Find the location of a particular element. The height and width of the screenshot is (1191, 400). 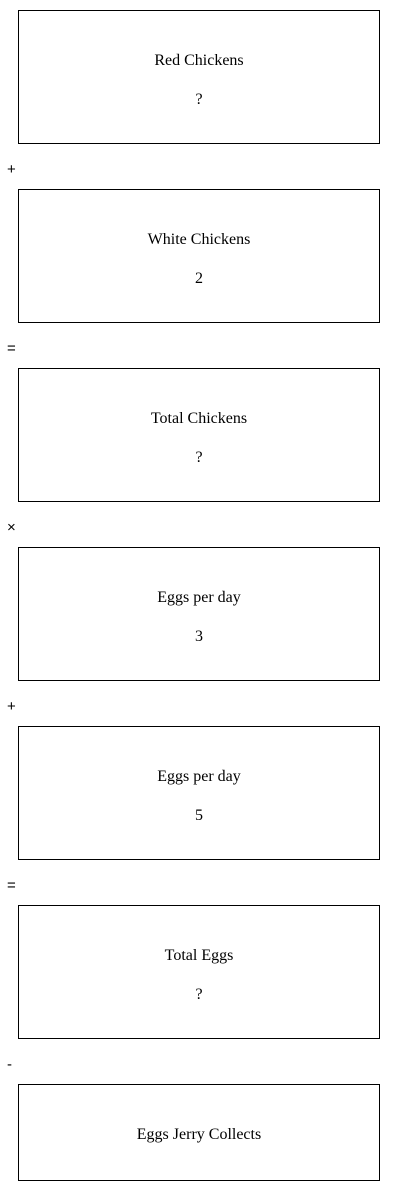

box-value: 2 is located at coordinates (199, 278).